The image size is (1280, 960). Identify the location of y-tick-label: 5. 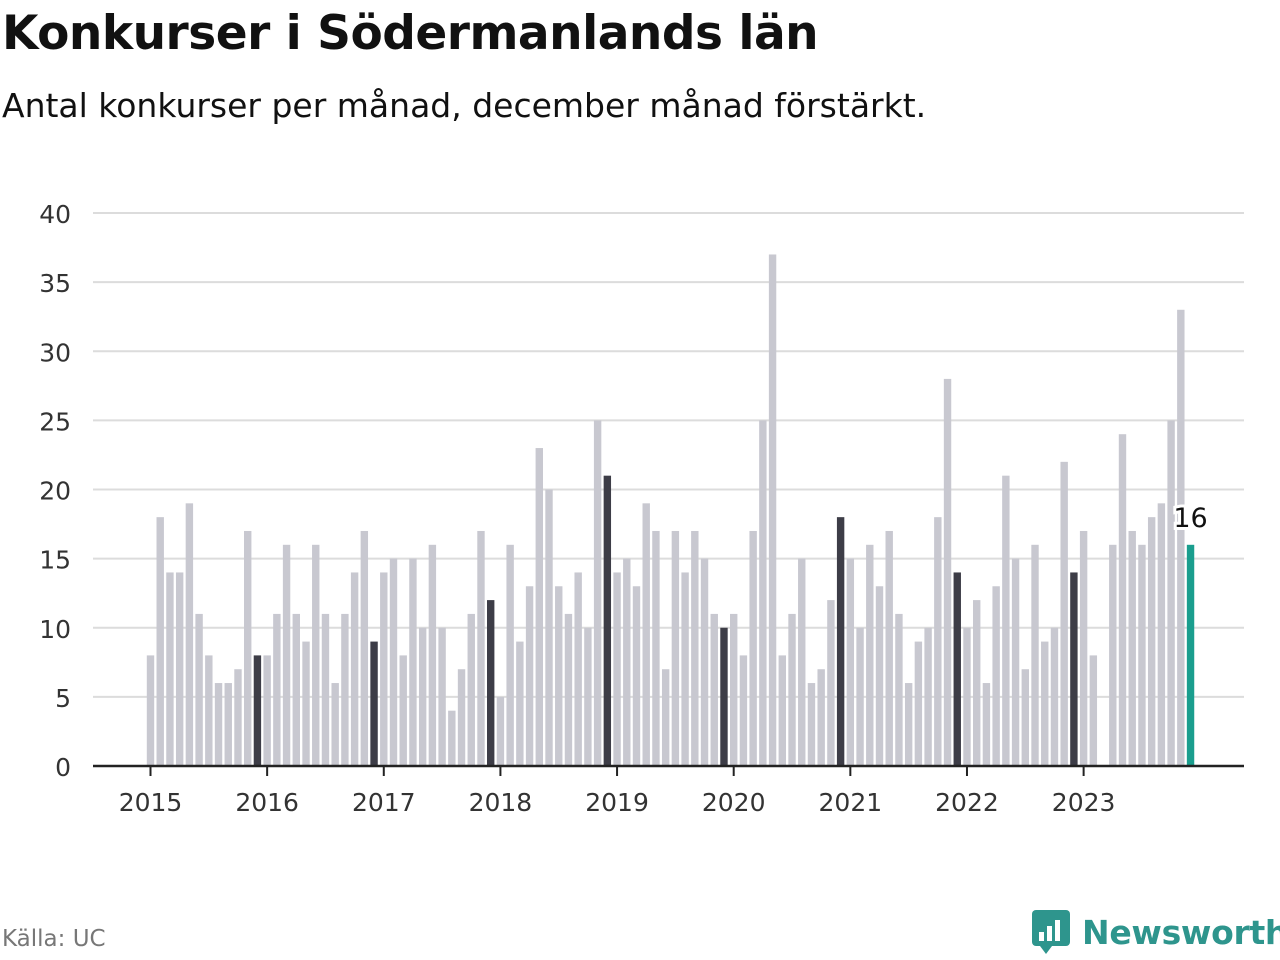
(63, 698).